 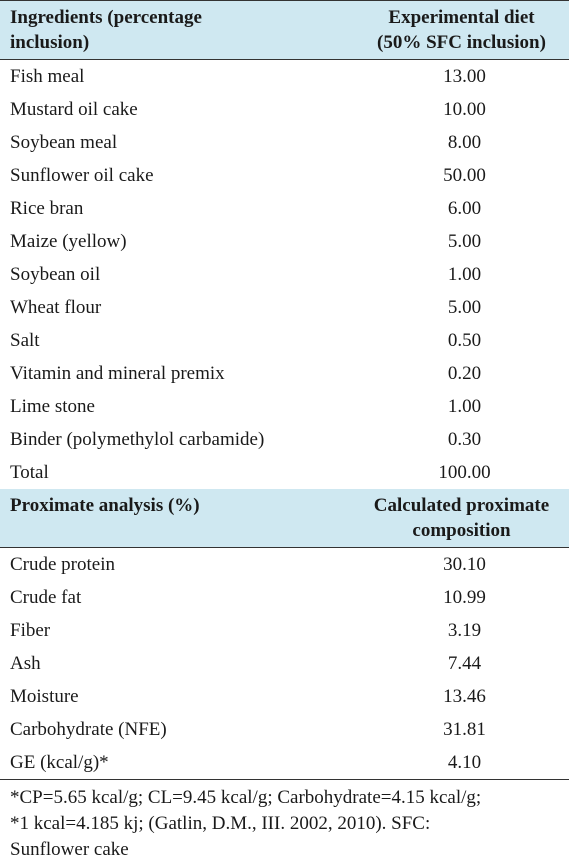 What do you see at coordinates (464, 663) in the screenshot?
I see `nutrient-value: 7.44` at bounding box center [464, 663].